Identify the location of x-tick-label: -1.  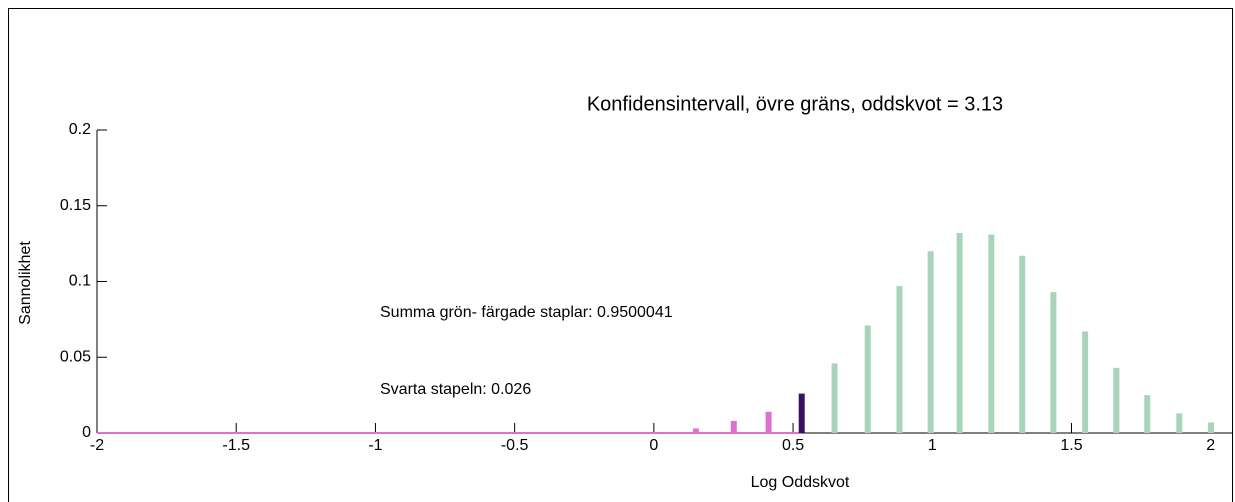
(375, 445).